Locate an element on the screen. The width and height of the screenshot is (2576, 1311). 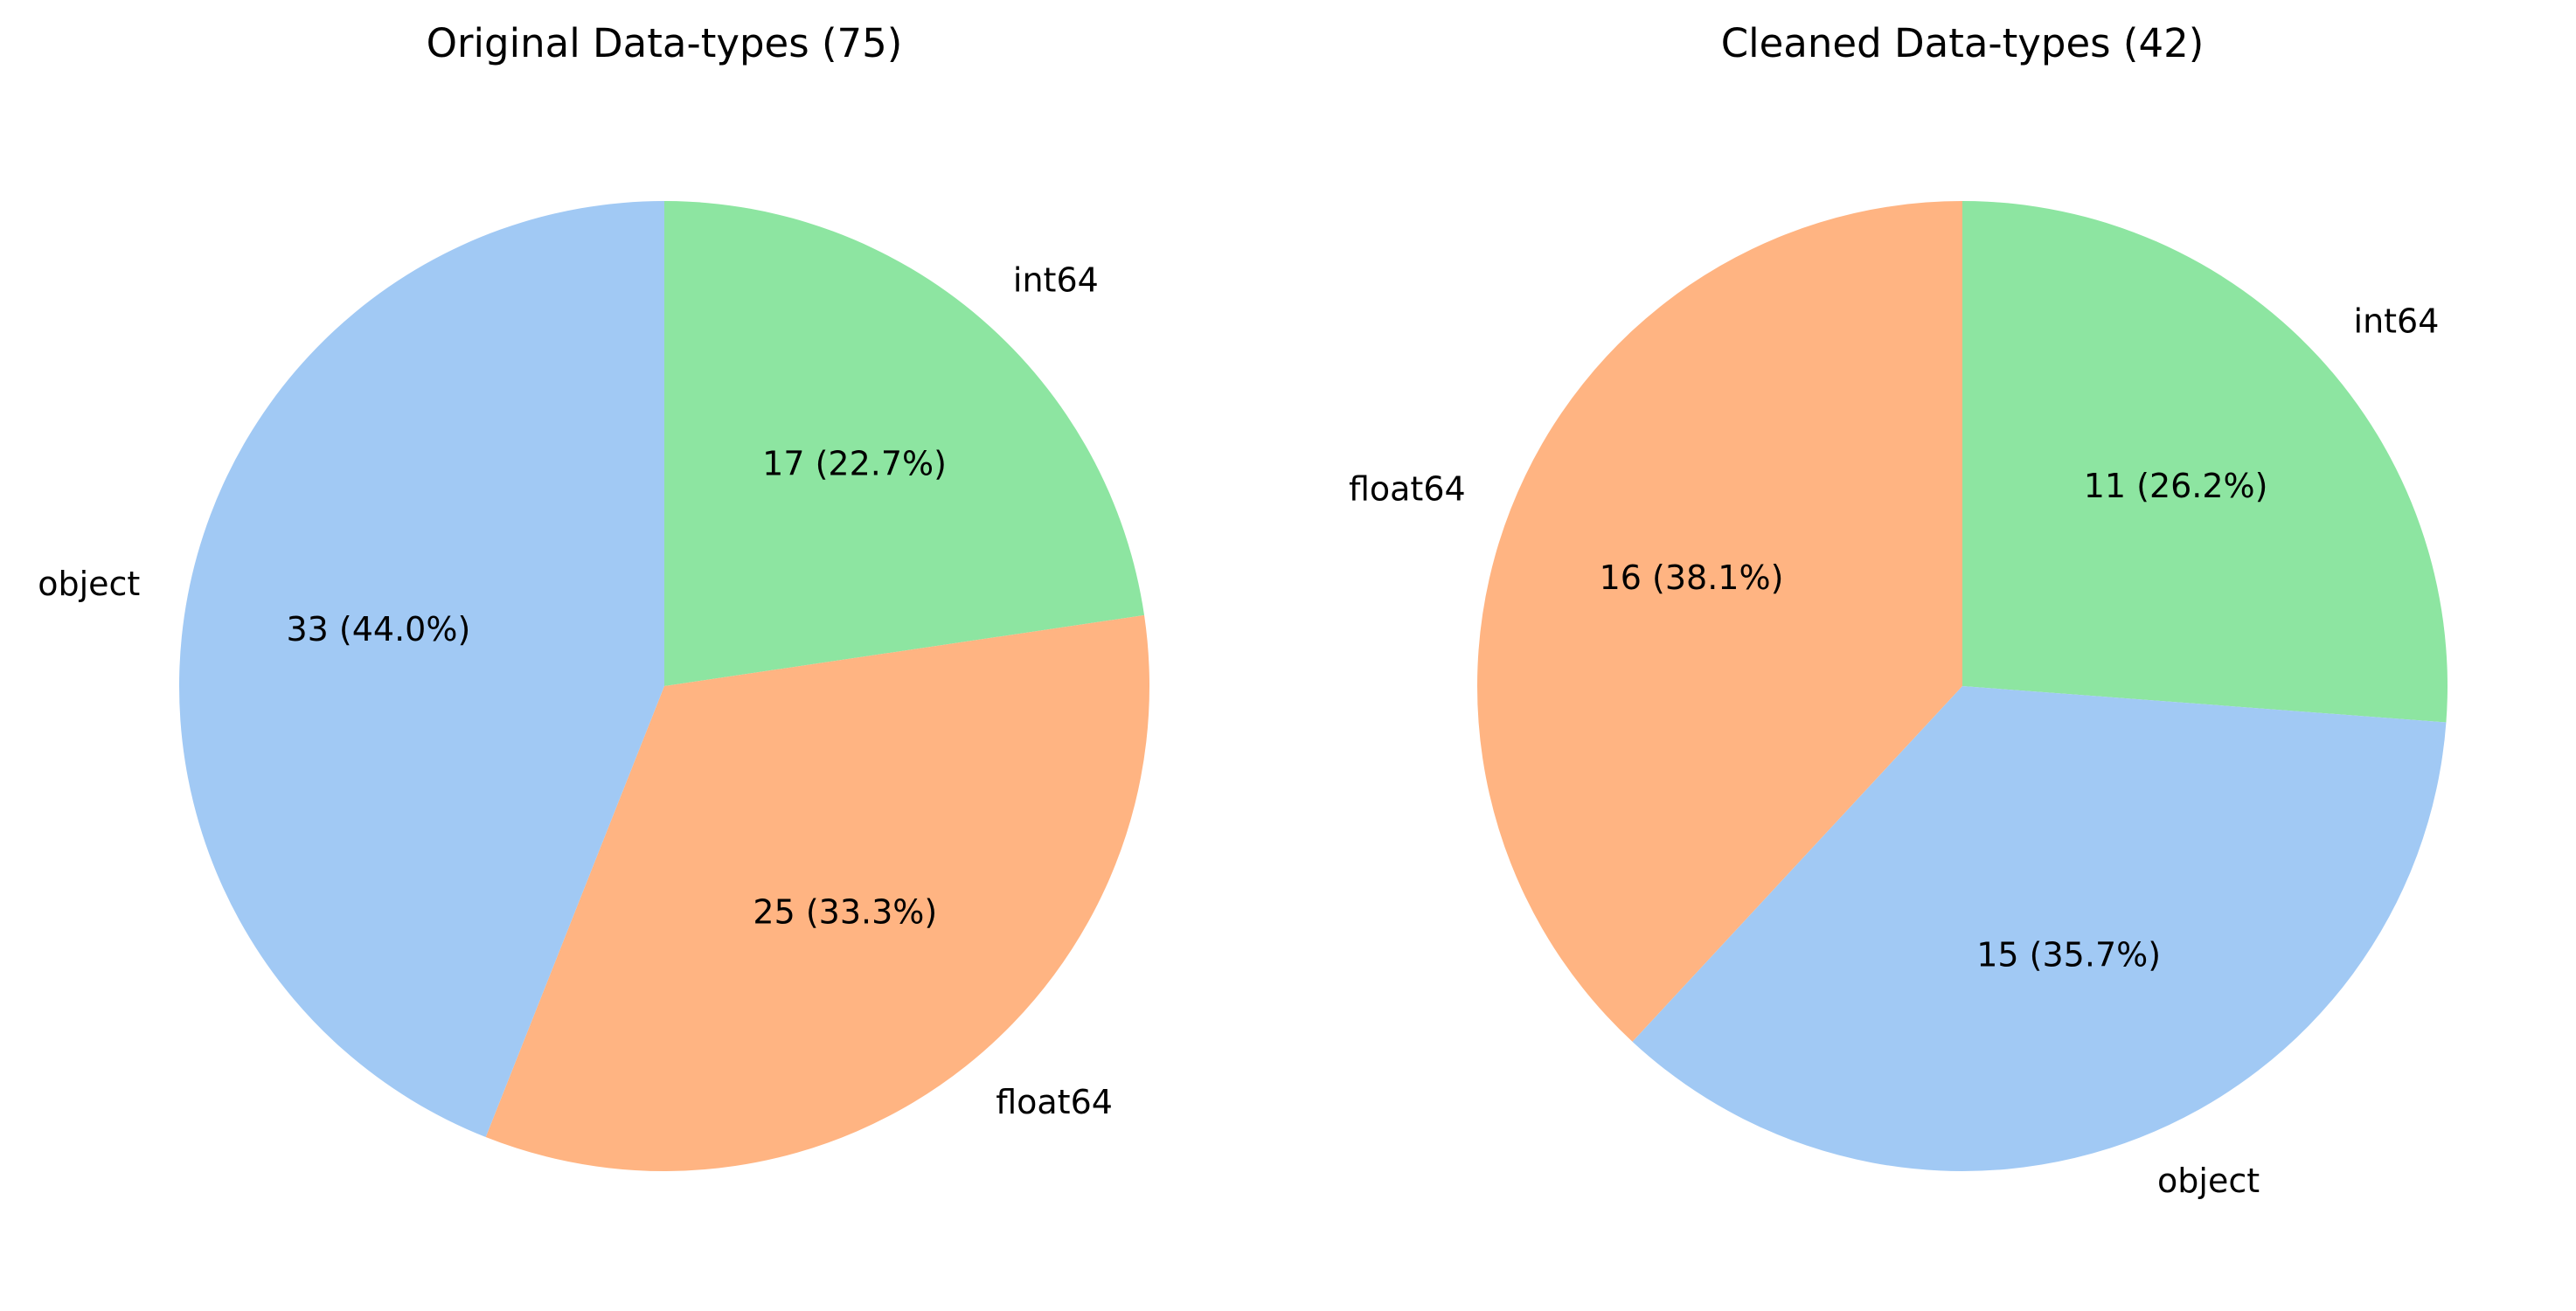
cleaned-slice-label-object: object is located at coordinates (2209, 1181).